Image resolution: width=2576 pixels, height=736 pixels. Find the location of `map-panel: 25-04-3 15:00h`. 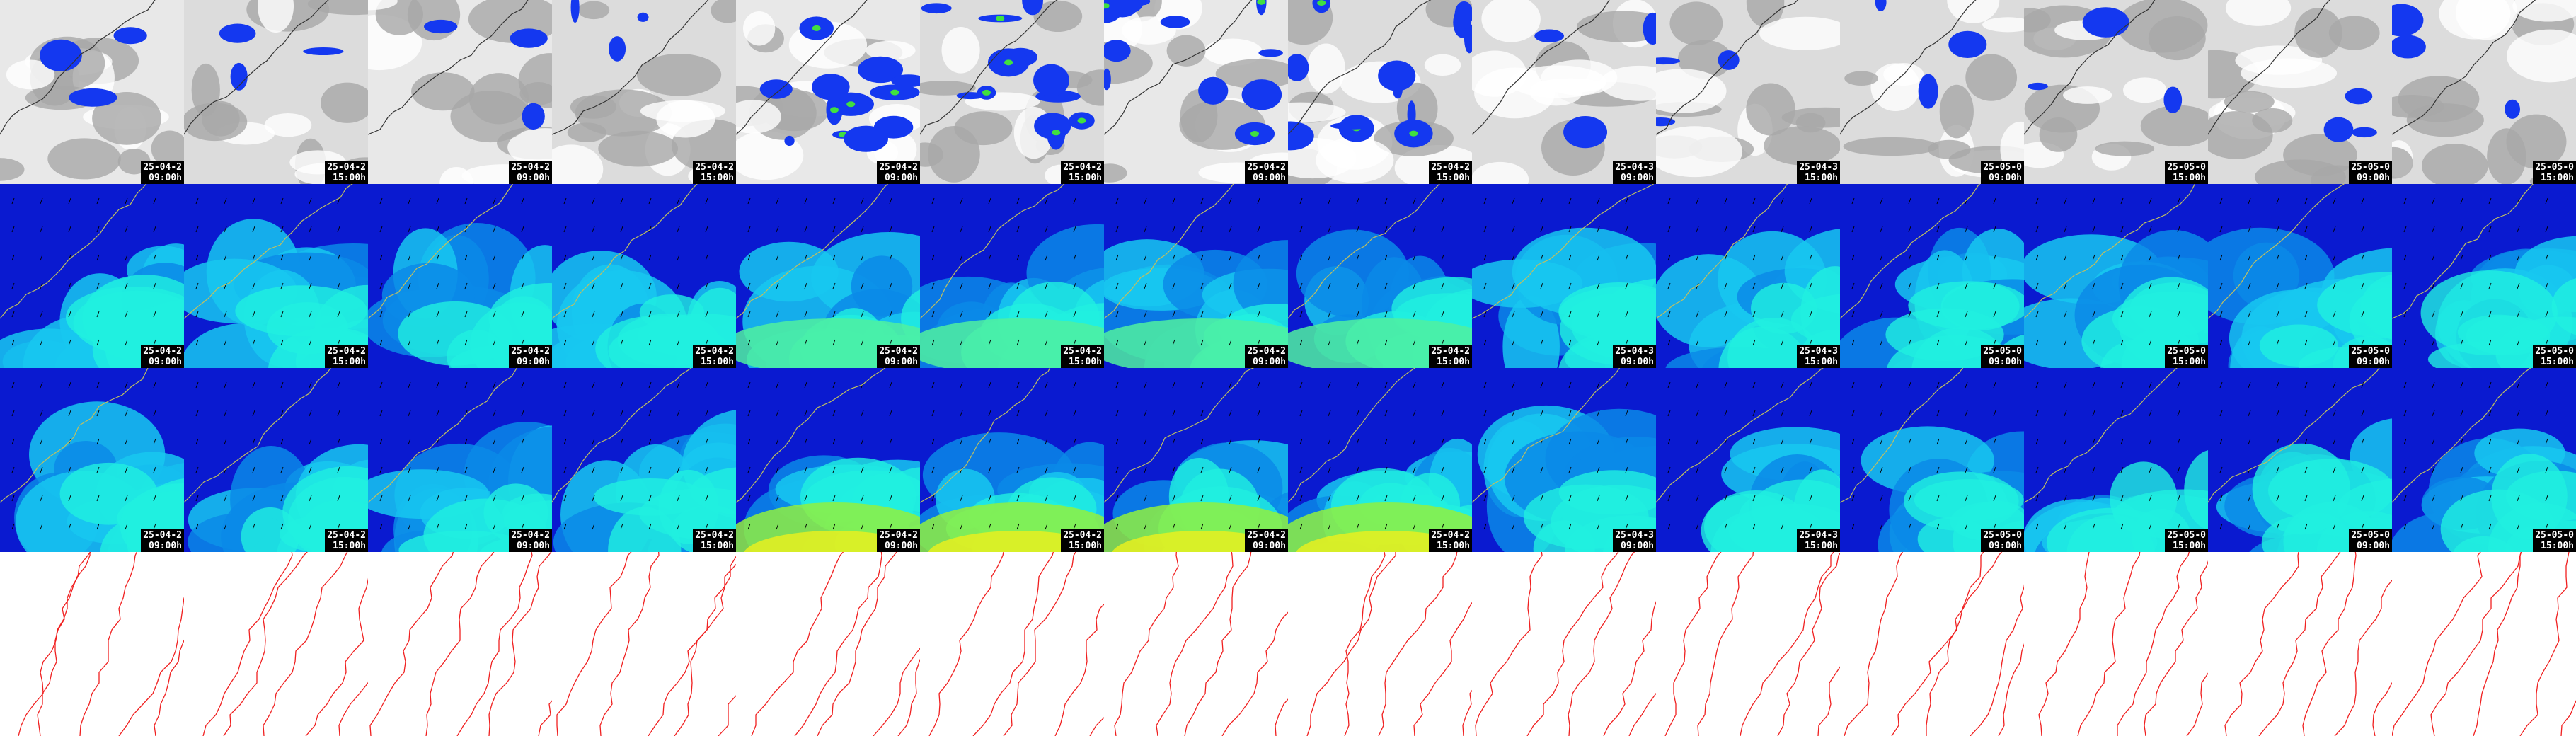

map-panel: 25-04-3 15:00h is located at coordinates (1748, 276).